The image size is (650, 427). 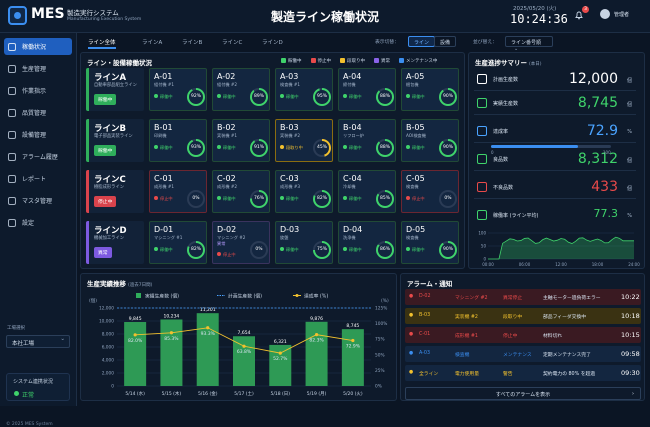 What do you see at coordinates (416, 135) in the screenshot?
I see `machine-name: AOI検査機` at bounding box center [416, 135].